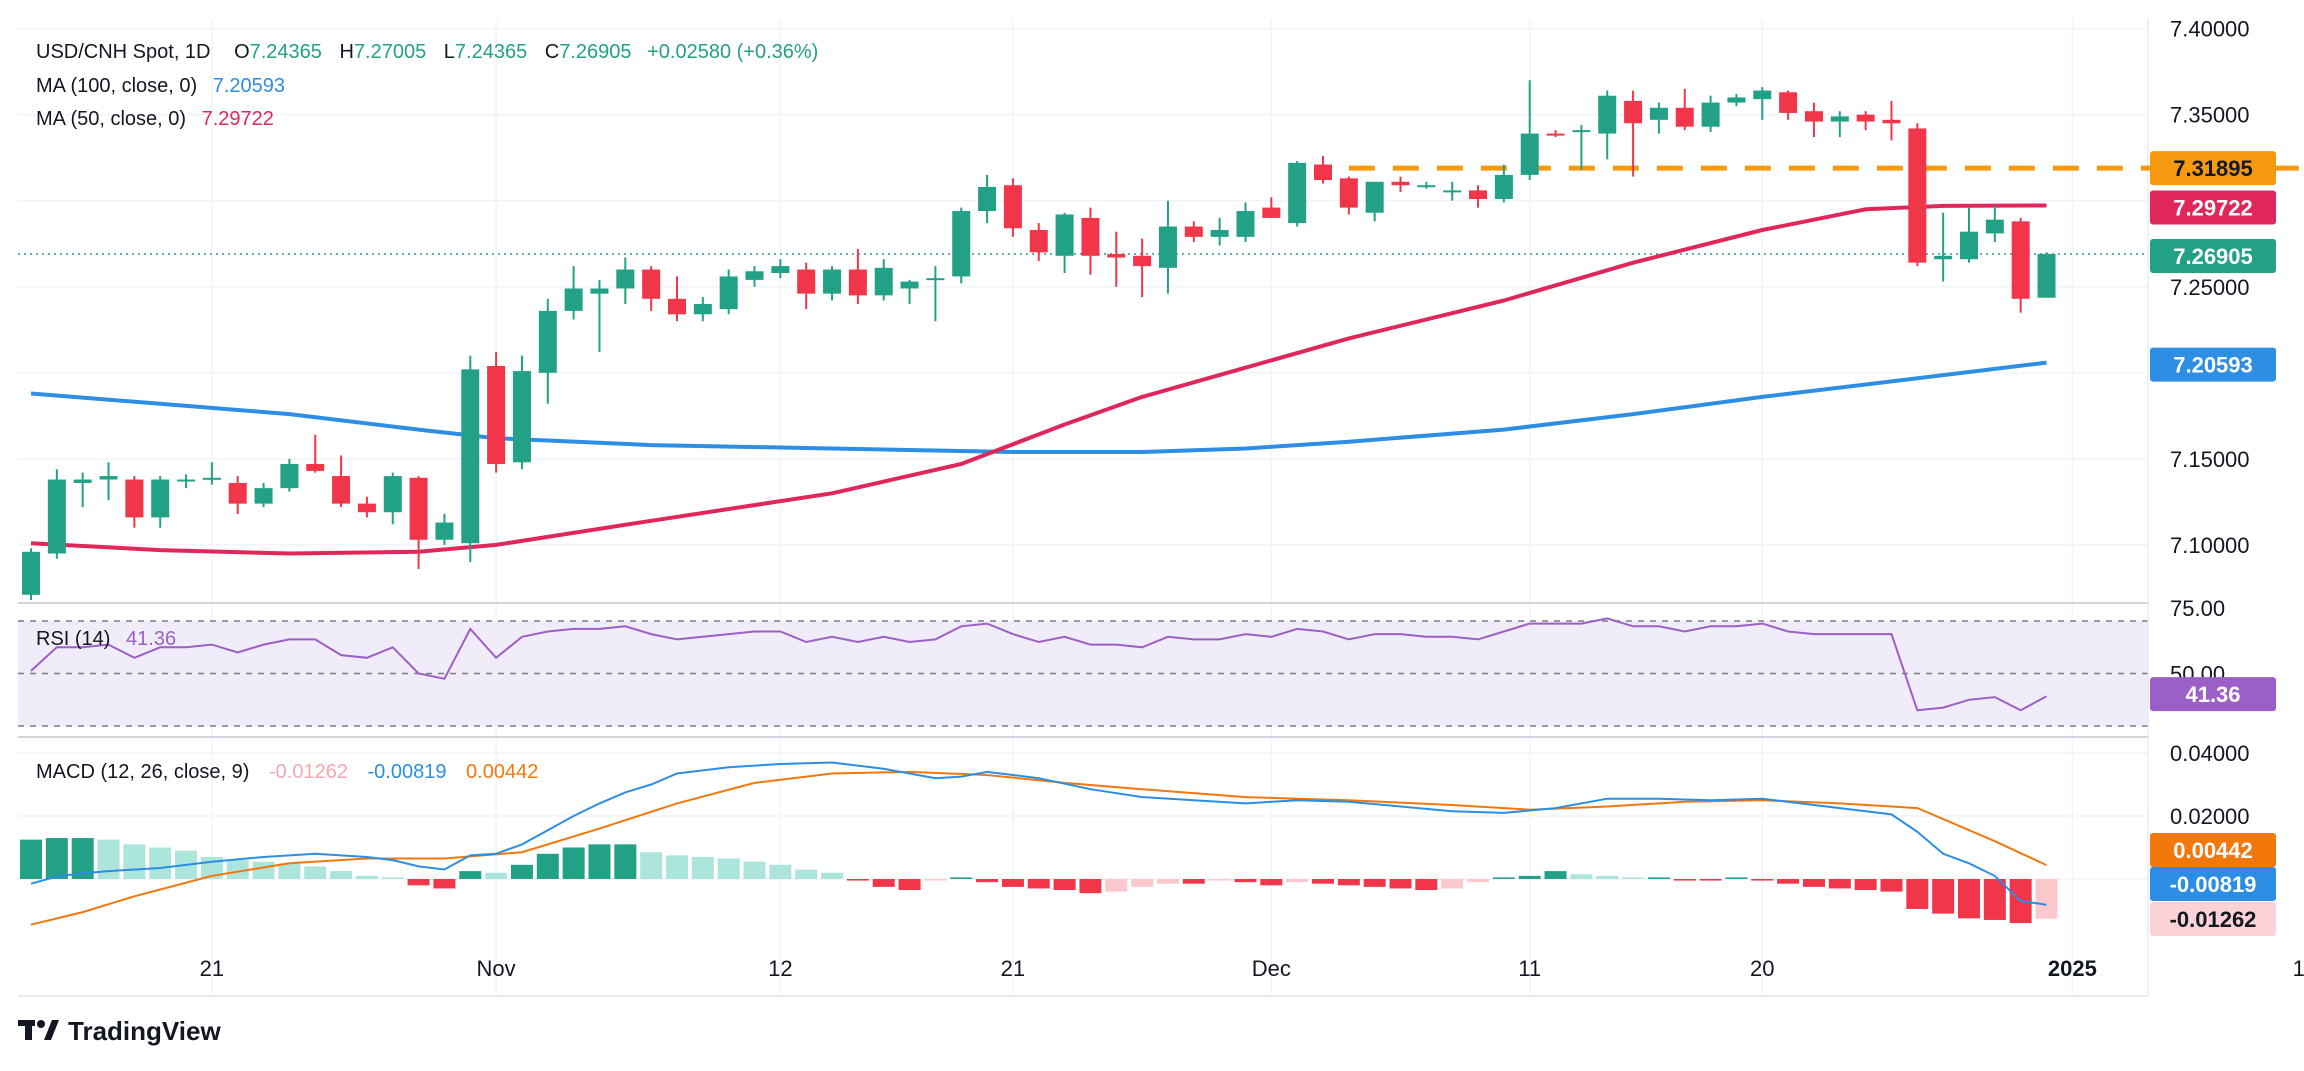 This screenshot has width=2304, height=1071. What do you see at coordinates (2213, 168) in the screenshot?
I see `resistance-price-label: 7.31895` at bounding box center [2213, 168].